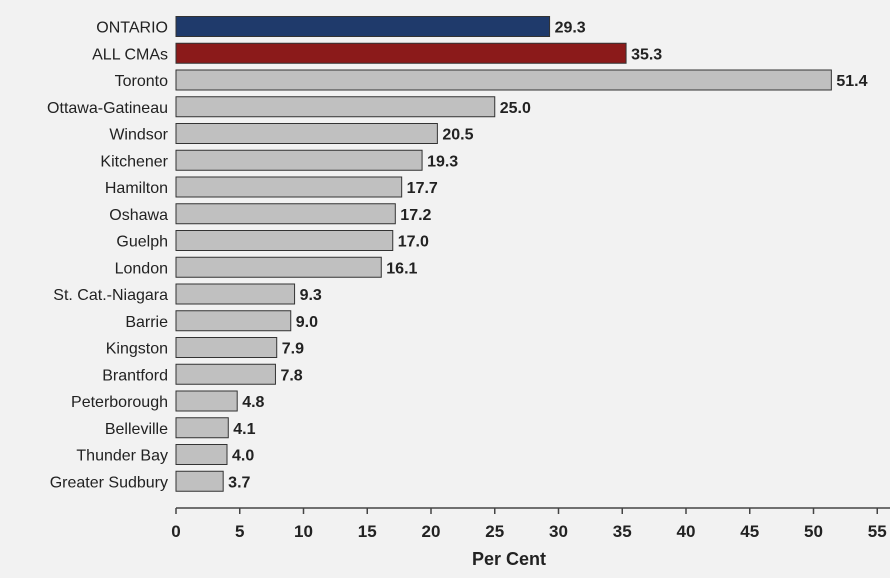 The width and height of the screenshot is (890, 578). What do you see at coordinates (291, 375) in the screenshot?
I see `value-label: 7.8` at bounding box center [291, 375].